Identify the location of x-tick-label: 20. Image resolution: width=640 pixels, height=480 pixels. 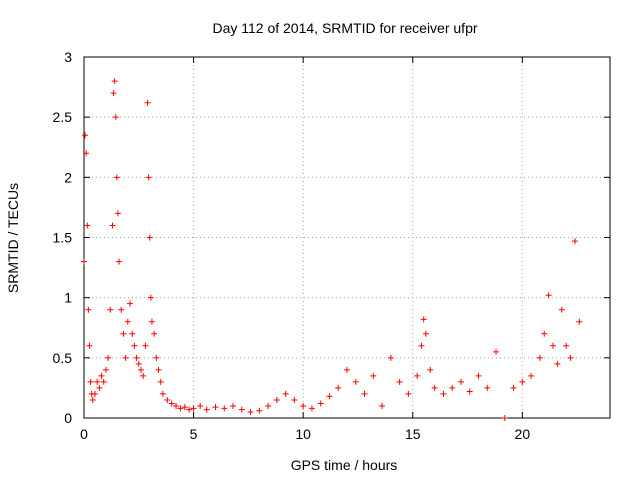
(523, 434).